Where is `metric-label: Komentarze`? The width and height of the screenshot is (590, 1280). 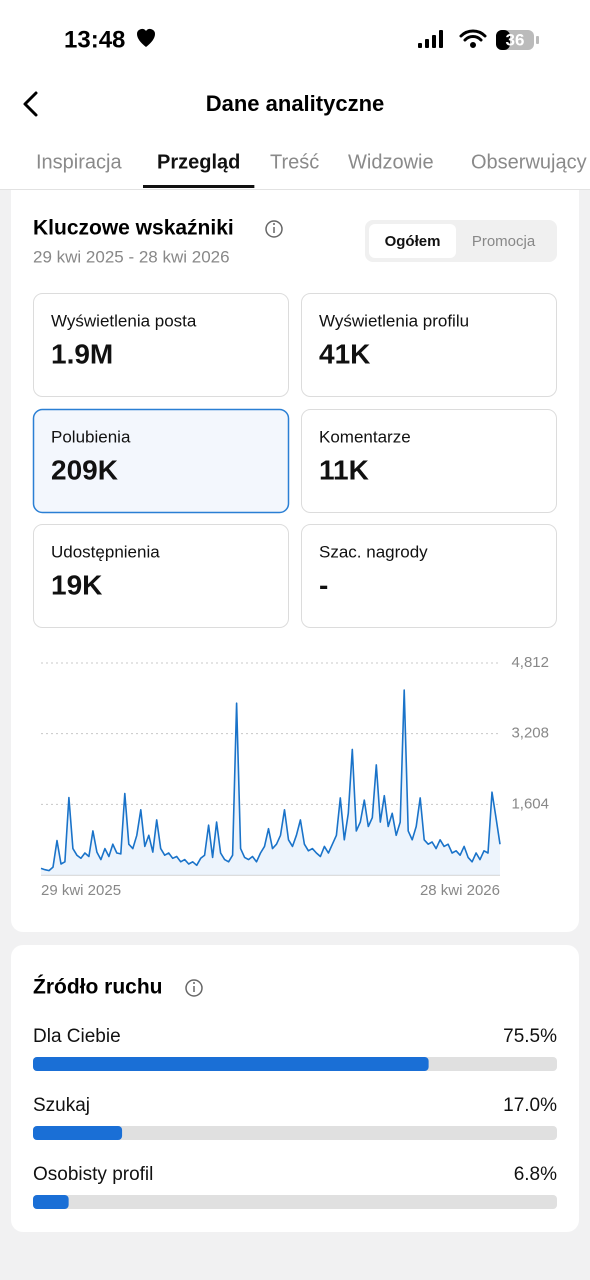
metric-label: Komentarze is located at coordinates (365, 436).